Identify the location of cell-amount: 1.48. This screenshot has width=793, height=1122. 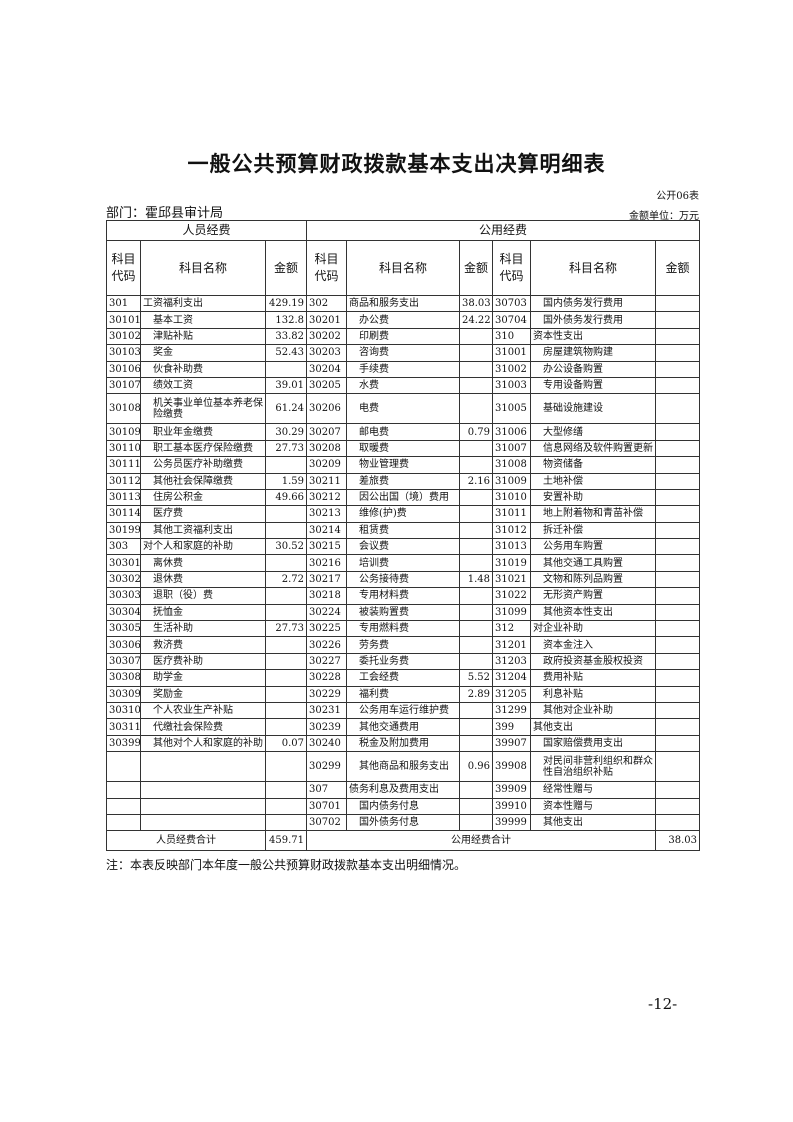
(476, 579).